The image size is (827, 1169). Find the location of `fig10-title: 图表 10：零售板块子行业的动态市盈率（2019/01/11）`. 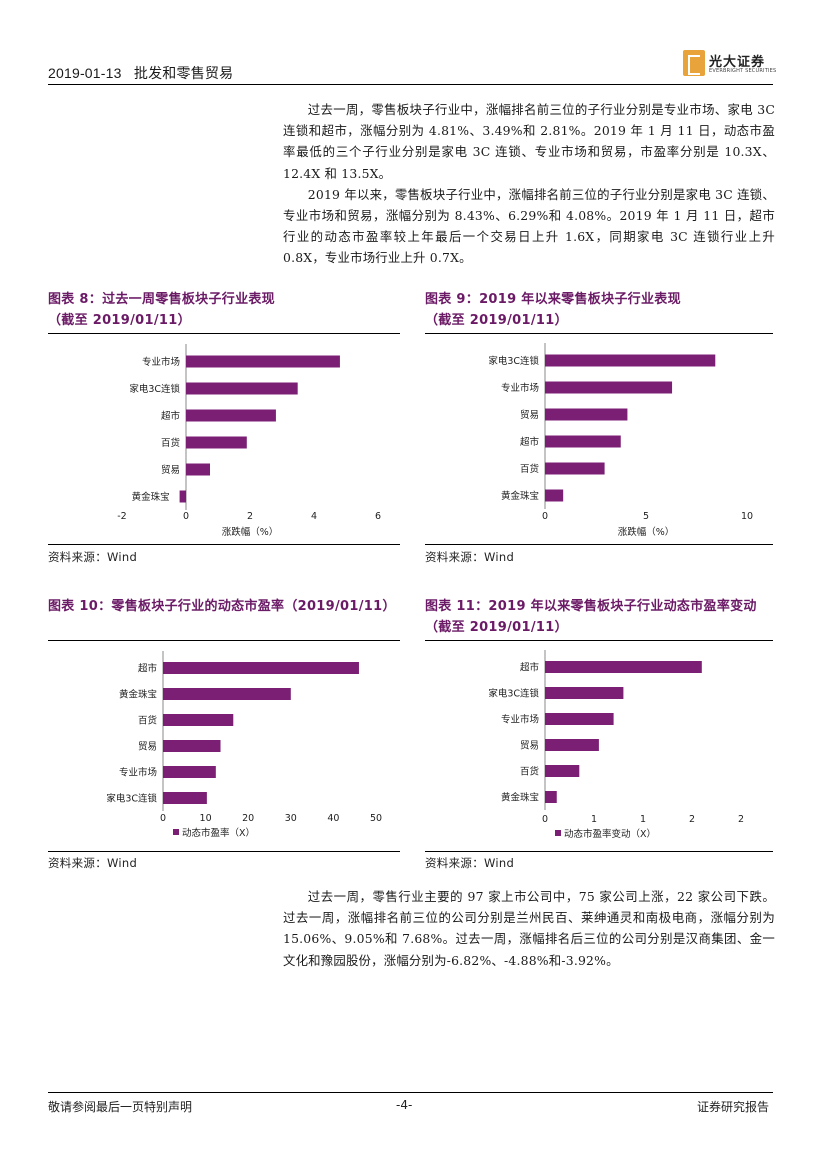

fig10-title: 图表 10：零售板块子行业的动态市盈率（2019/01/11） is located at coordinates (222, 606).